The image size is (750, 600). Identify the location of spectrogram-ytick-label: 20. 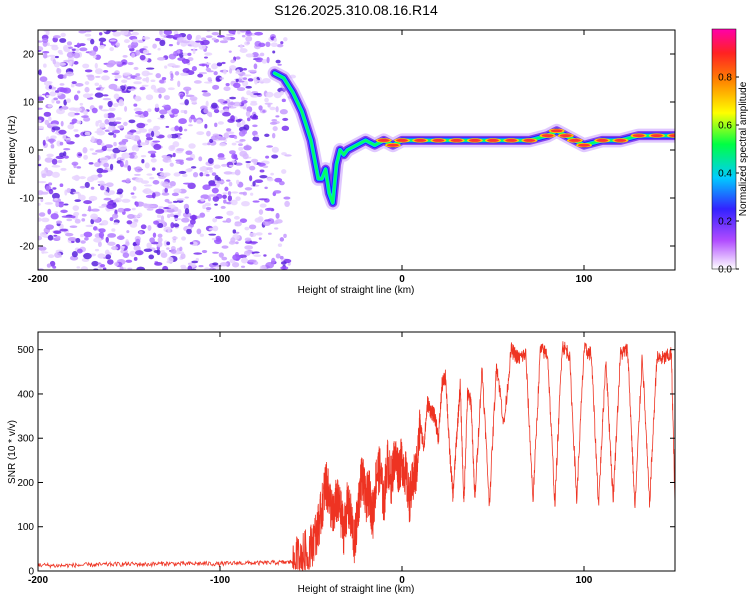
(29, 55).